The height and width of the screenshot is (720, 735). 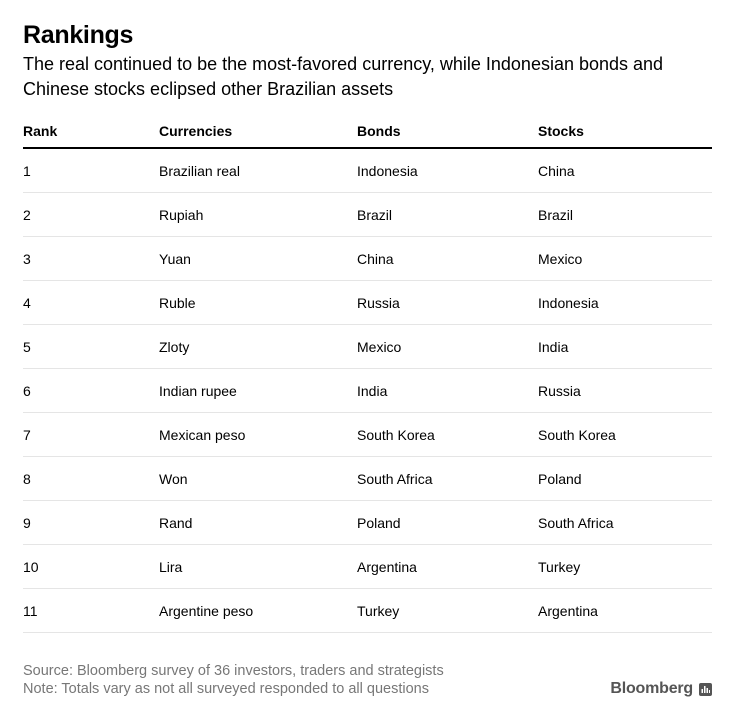 What do you see at coordinates (258, 170) in the screenshot?
I see `cell-currency: Brazilian real` at bounding box center [258, 170].